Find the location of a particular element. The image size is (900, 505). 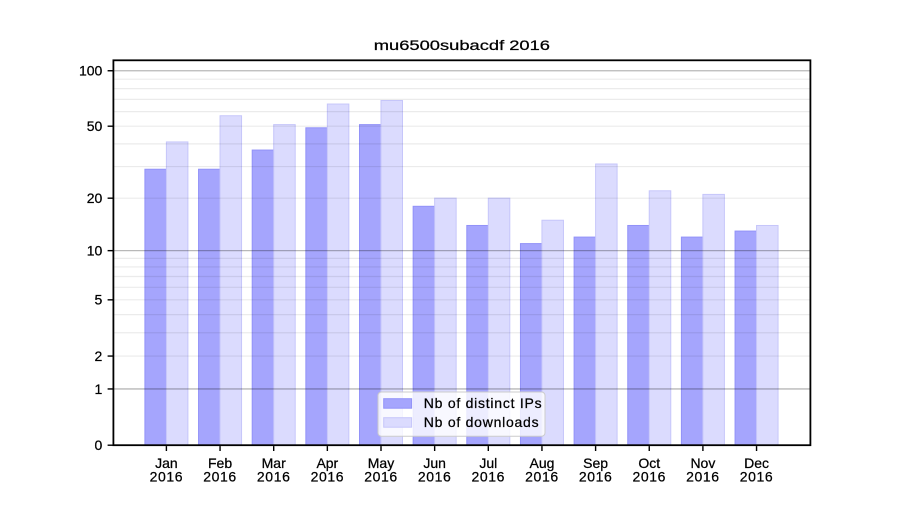

svg-text: Nb of downloads is located at coordinates (482, 422).